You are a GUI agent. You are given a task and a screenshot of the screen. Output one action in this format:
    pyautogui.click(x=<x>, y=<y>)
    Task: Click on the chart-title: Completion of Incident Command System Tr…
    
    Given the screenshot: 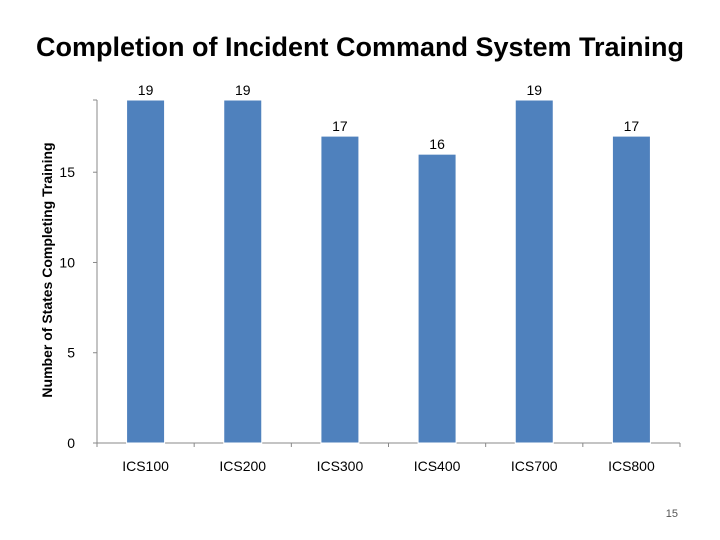 What is the action you would take?
    pyautogui.click(x=360, y=47)
    